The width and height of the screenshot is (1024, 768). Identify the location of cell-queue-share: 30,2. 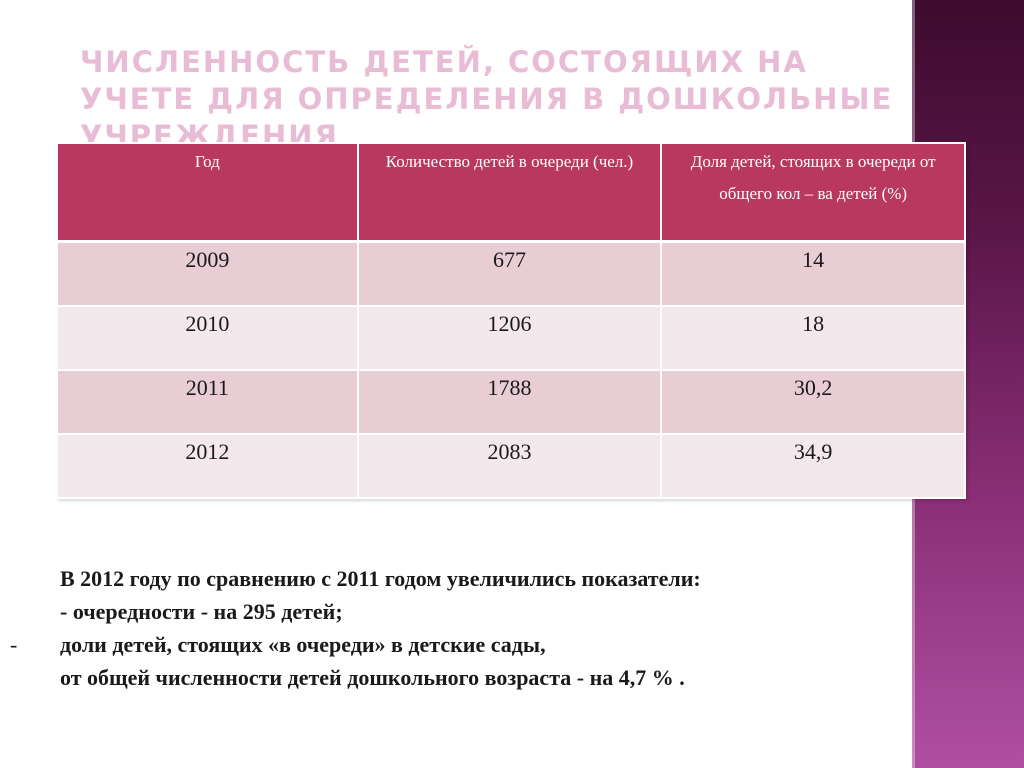
(813, 402).